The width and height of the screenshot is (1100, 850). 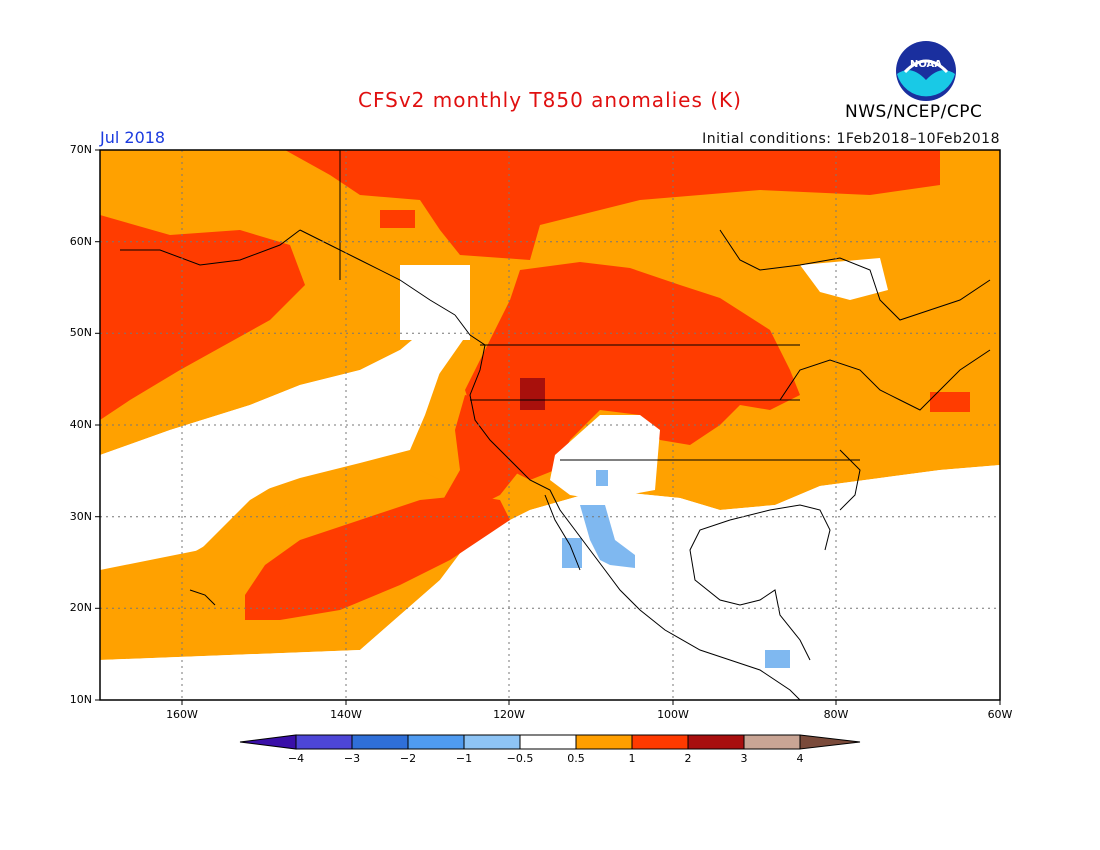 What do you see at coordinates (80, 699) in the screenshot?
I see `lat-label: 10N` at bounding box center [80, 699].